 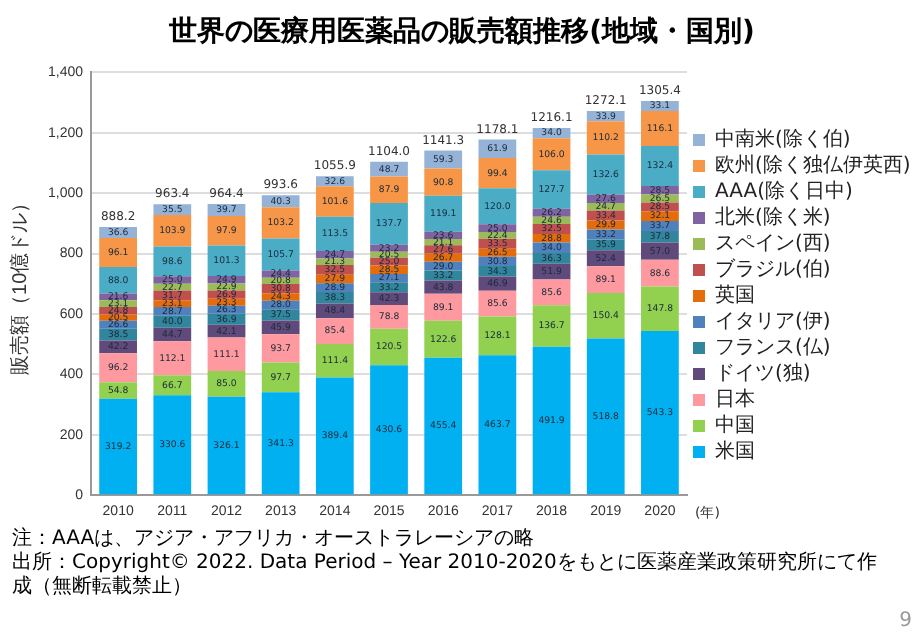 I want to click on legend-label: 日本, so click(x=735, y=399).